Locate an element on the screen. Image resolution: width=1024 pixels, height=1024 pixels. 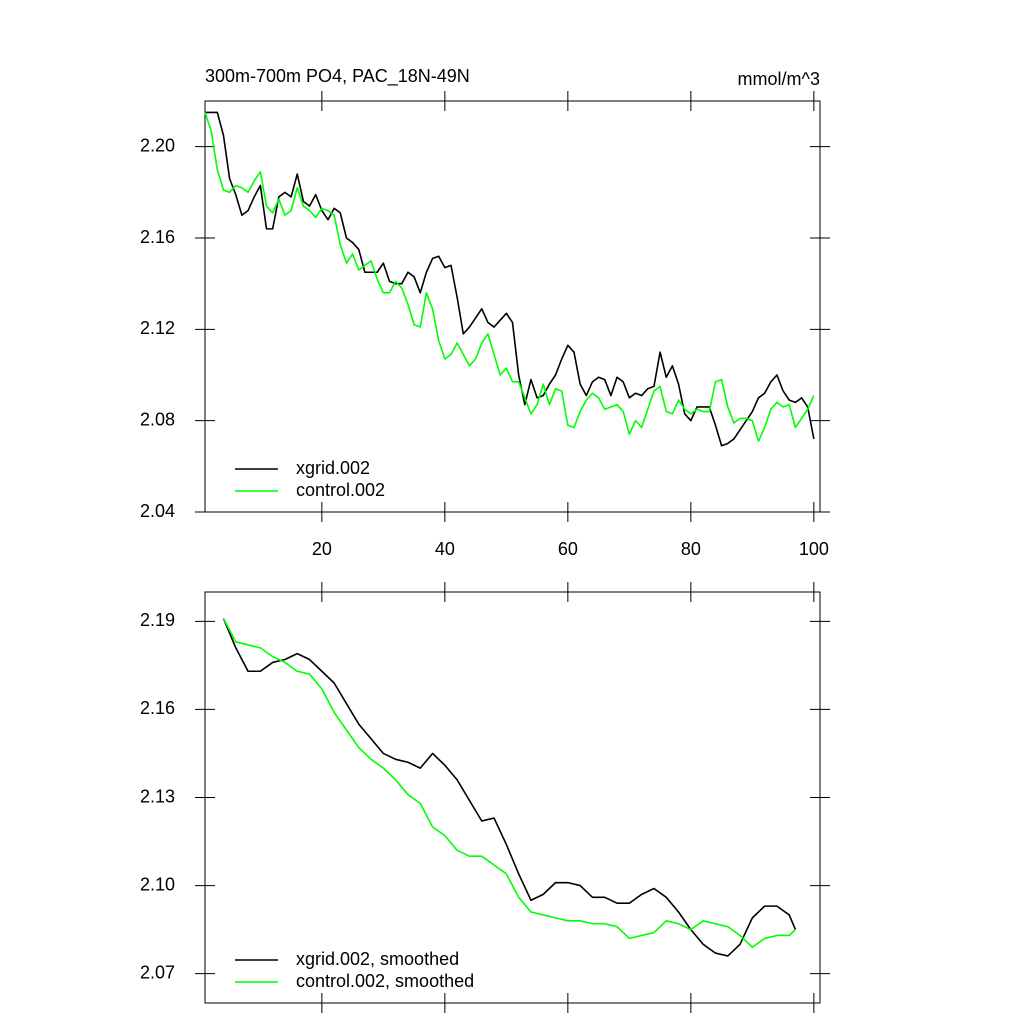
legend-label: control.002 is located at coordinates (340, 490).